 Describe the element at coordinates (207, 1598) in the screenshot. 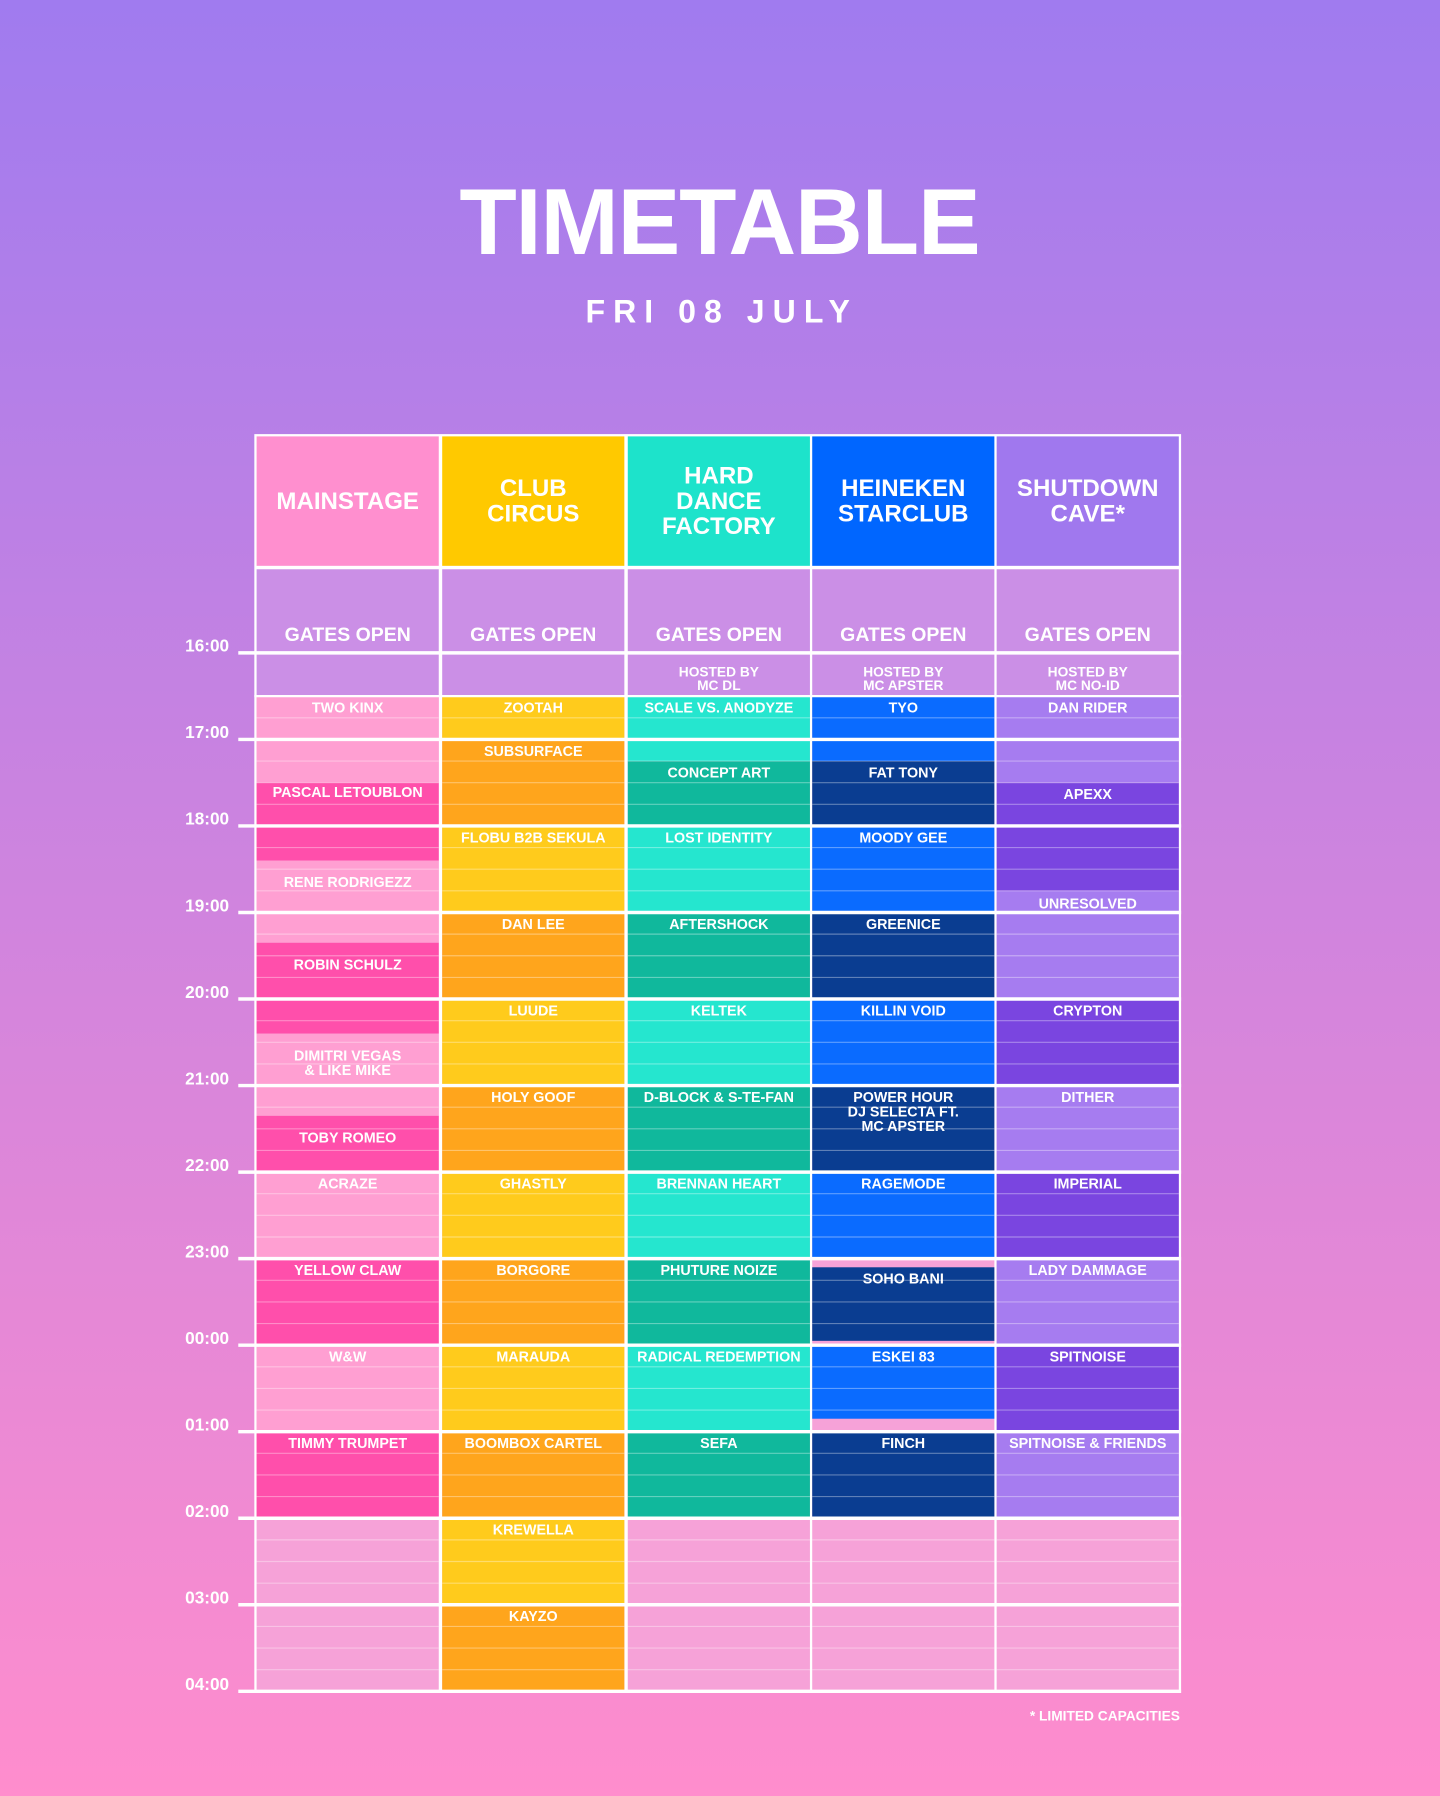

I see `time-label: 03:00` at that location.